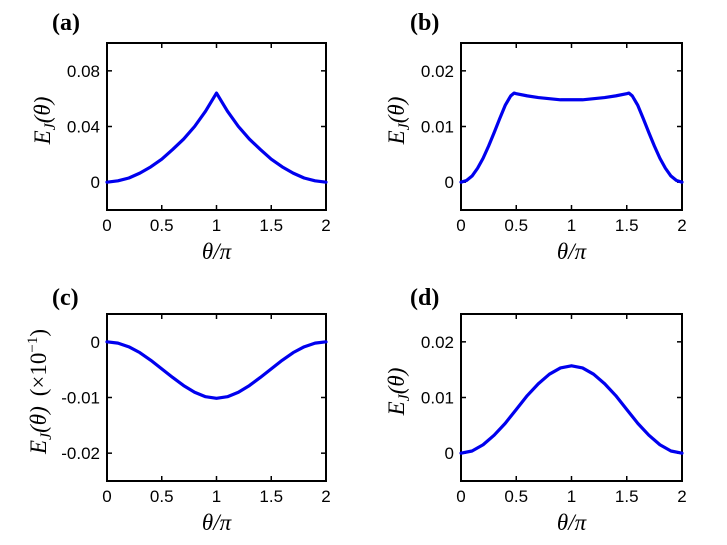 Image resolution: width=727 pixels, height=545 pixels. What do you see at coordinates (66, 23) in the screenshot?
I see `panel-label: (a)` at bounding box center [66, 23].